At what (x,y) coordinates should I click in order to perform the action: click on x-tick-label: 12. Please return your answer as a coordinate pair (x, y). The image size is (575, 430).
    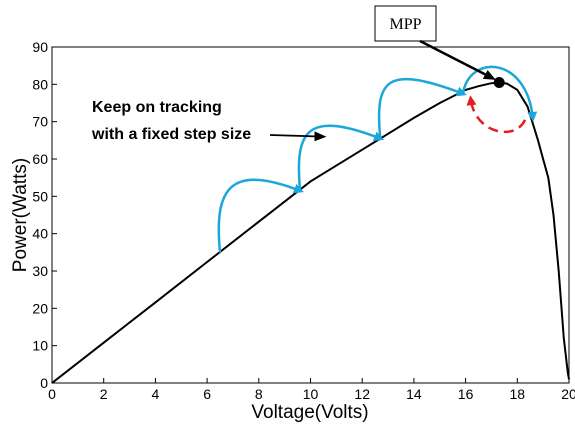
    Looking at the image, I should click on (362, 394).